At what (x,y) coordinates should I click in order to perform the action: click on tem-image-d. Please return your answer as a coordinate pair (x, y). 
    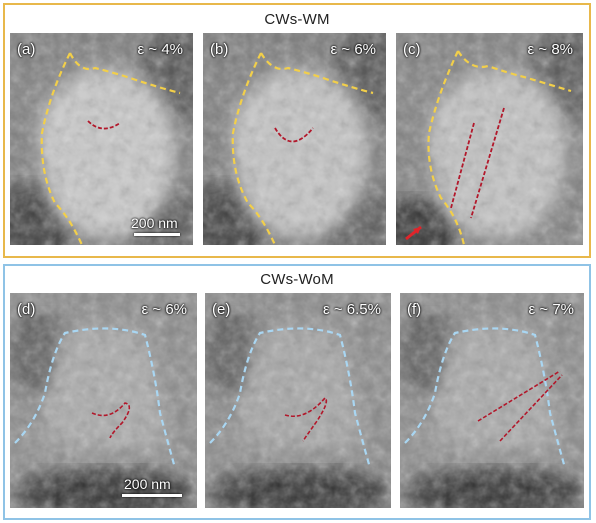
    Looking at the image, I should click on (103, 400).